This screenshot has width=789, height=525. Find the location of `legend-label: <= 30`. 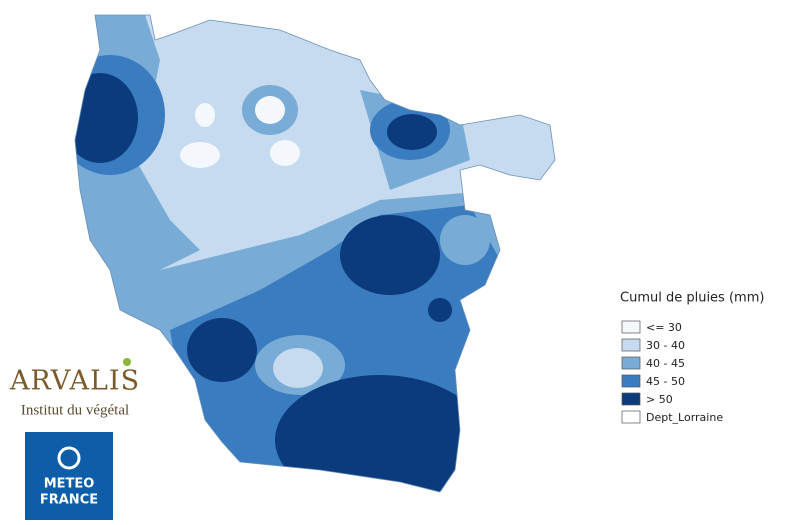

legend-label: <= 30 is located at coordinates (664, 327).